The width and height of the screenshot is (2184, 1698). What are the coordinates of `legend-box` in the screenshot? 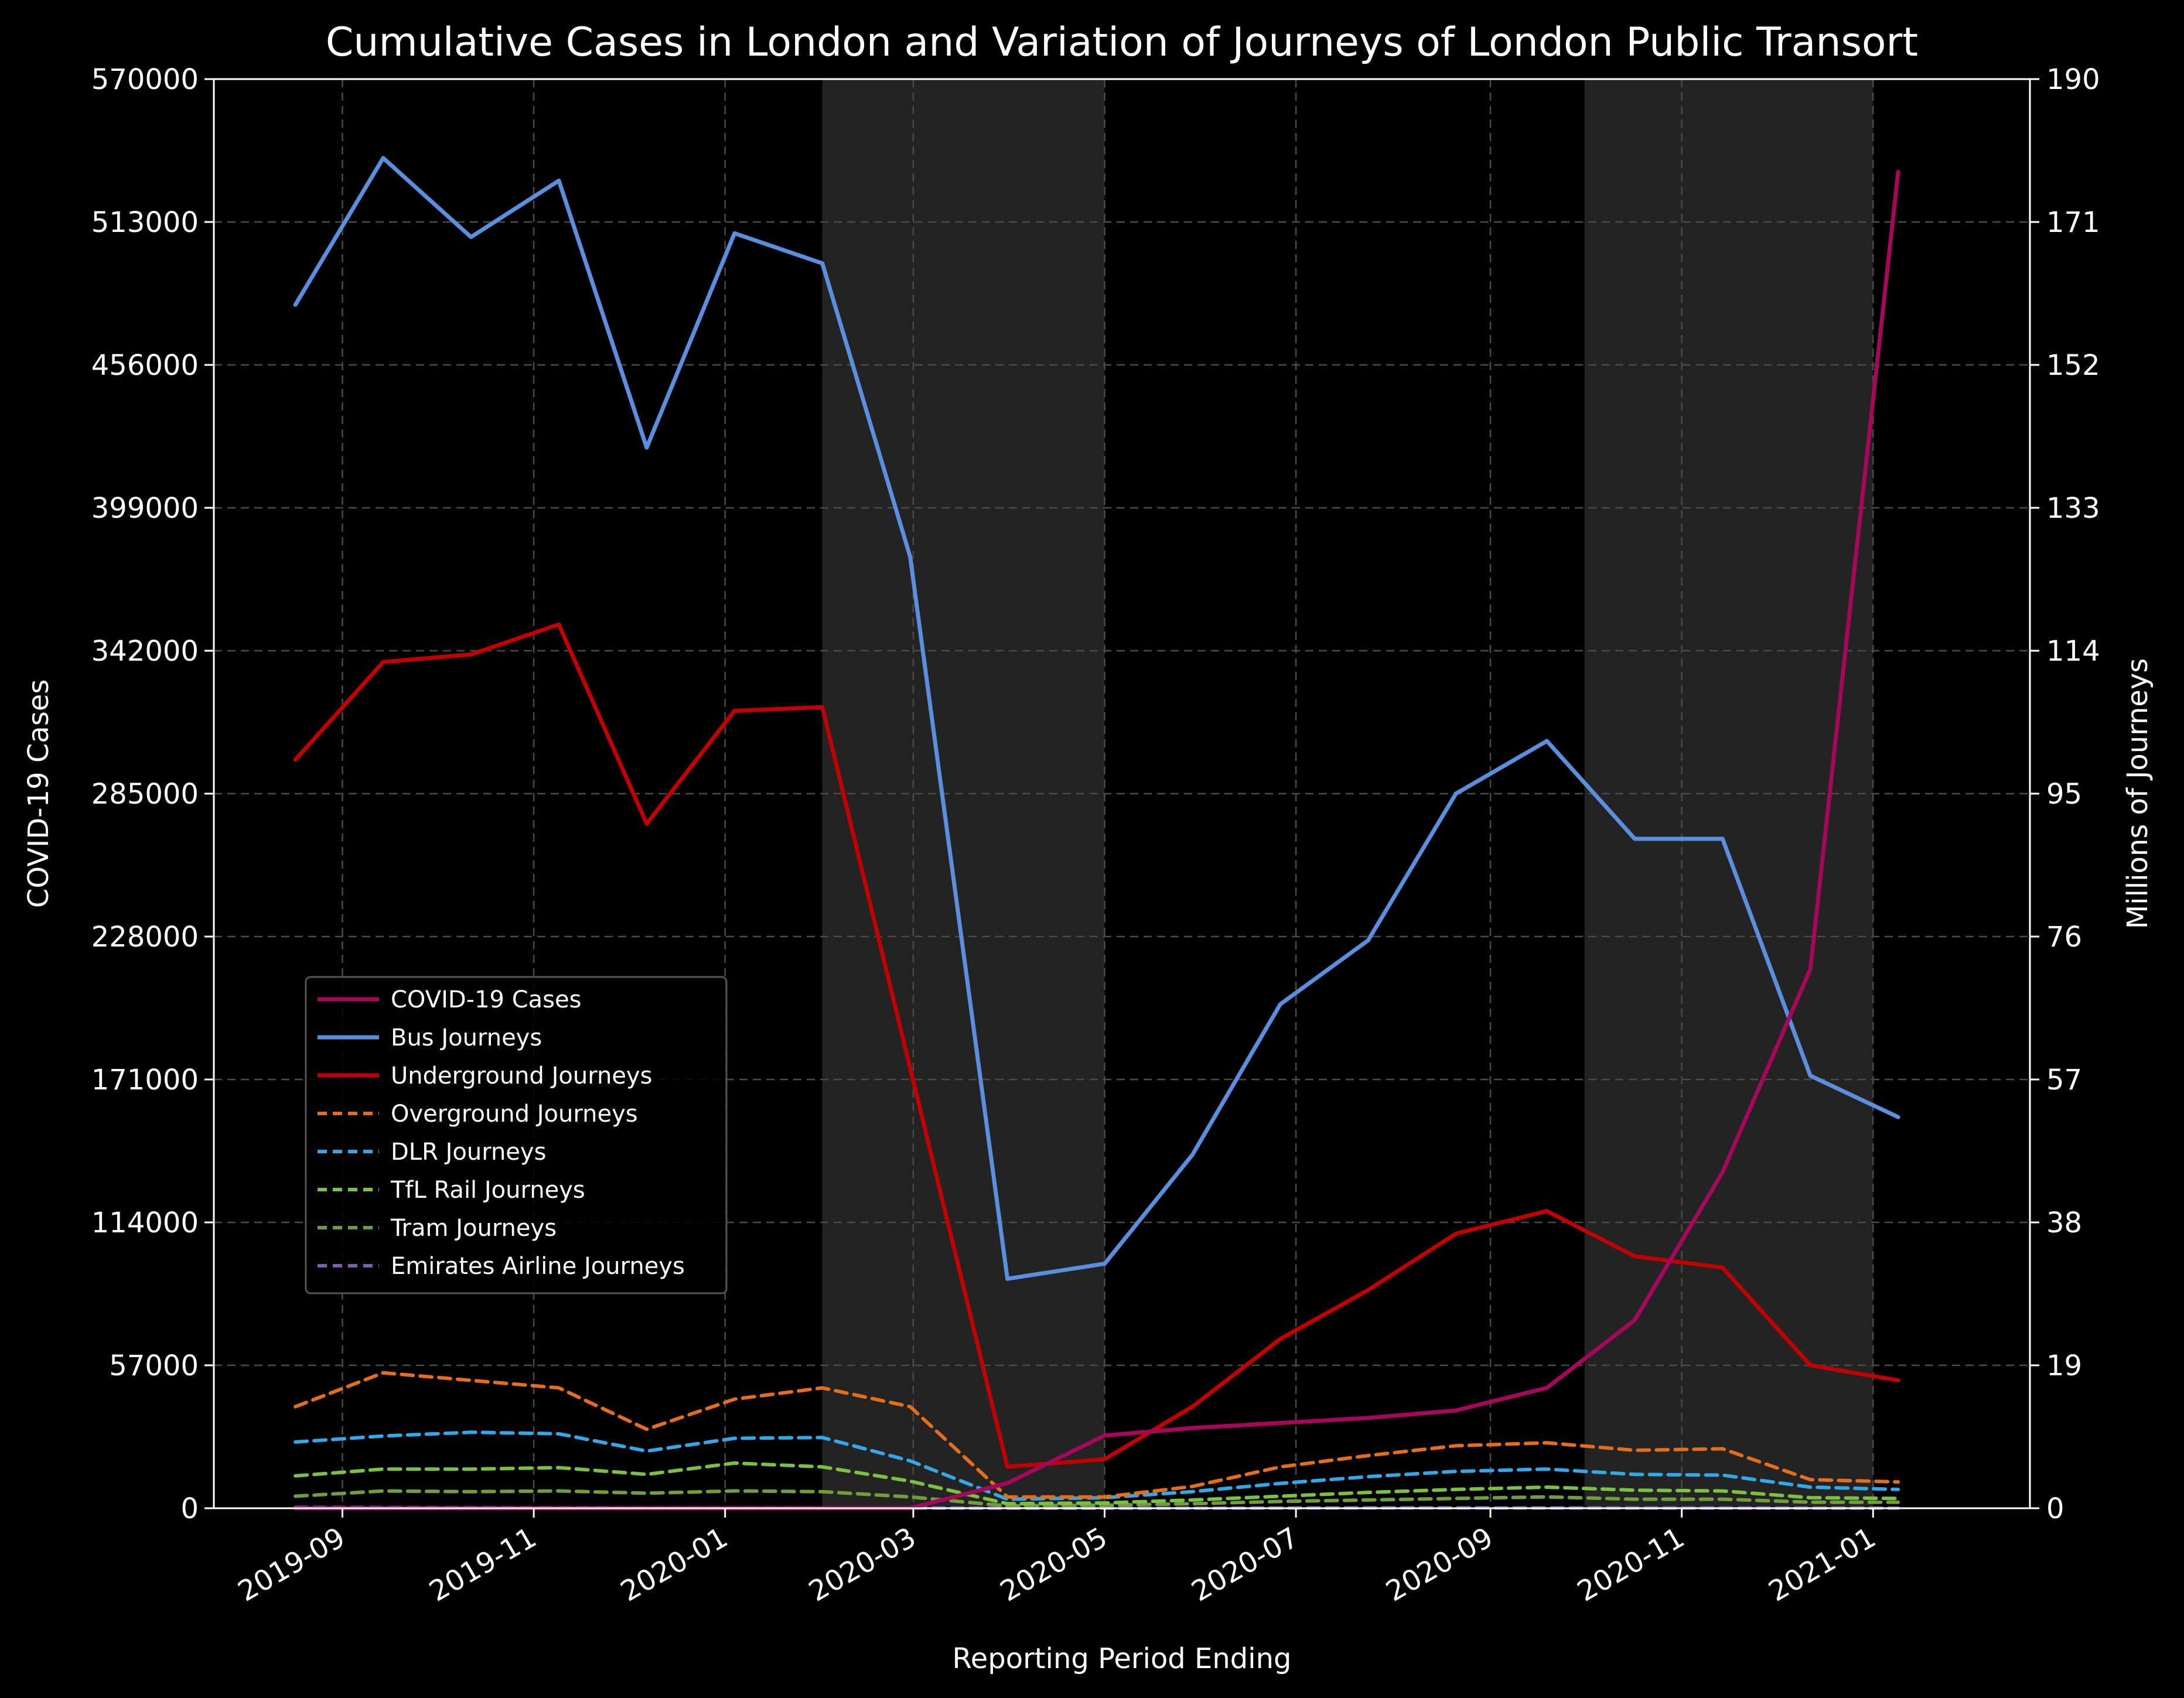 It's located at (516, 1135).